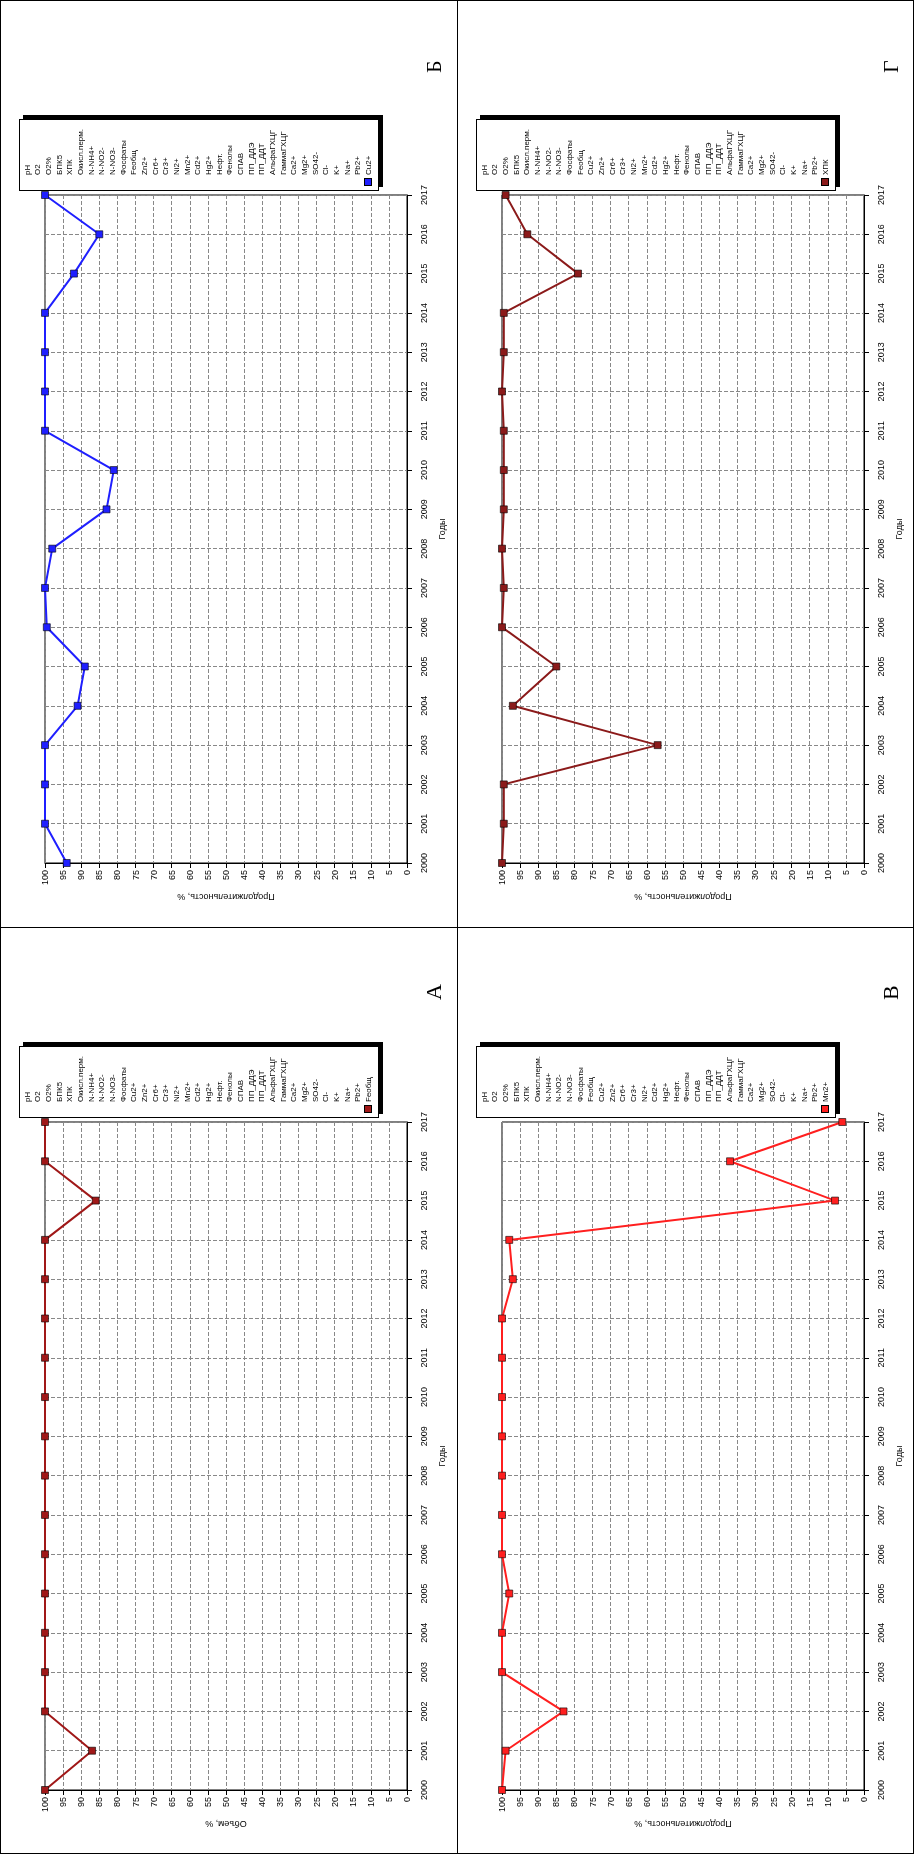 The image size is (914, 1854). Describe the element at coordinates (262, 159) in the screenshot. I see `text: ПП_ДДТ` at that location.